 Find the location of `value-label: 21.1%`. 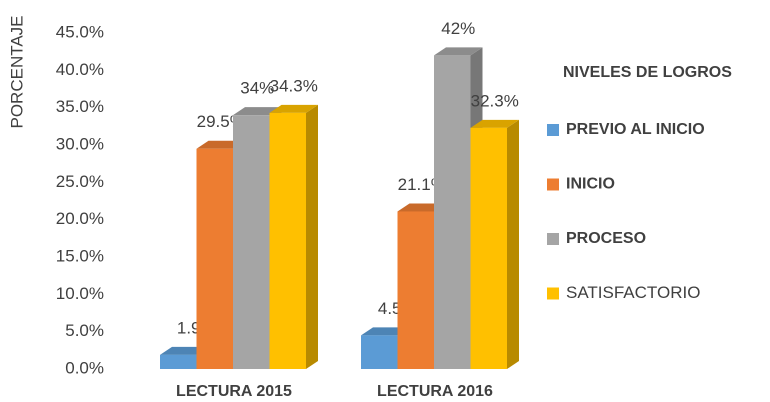

value-label: 21.1% is located at coordinates (422, 184).